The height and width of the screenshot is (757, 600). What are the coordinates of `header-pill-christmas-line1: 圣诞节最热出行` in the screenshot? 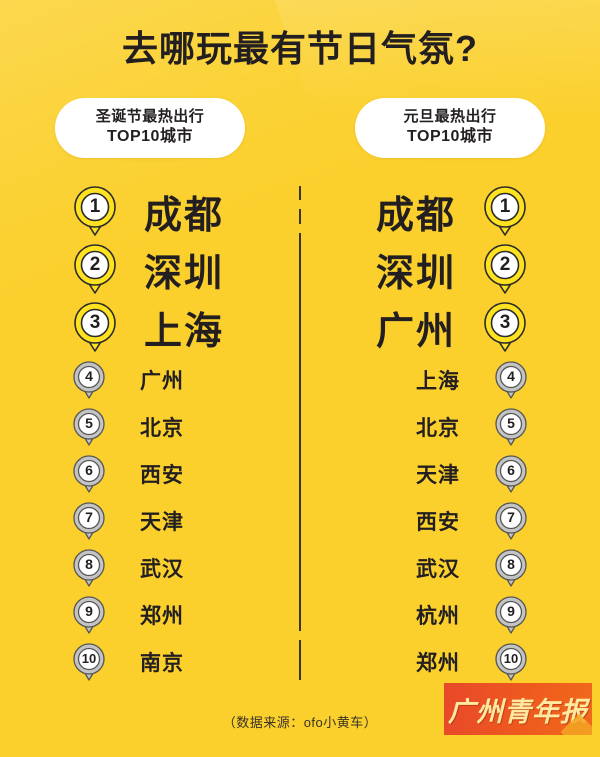 It's located at (150, 117).